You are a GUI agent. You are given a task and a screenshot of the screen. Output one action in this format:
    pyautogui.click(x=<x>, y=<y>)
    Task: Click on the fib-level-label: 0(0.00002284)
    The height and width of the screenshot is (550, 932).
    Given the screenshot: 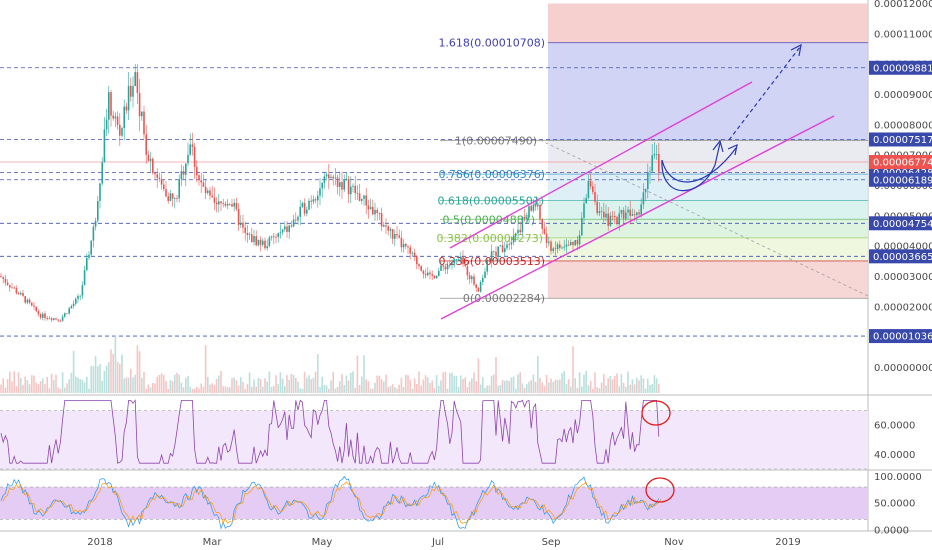 What is the action you would take?
    pyautogui.click(x=504, y=298)
    